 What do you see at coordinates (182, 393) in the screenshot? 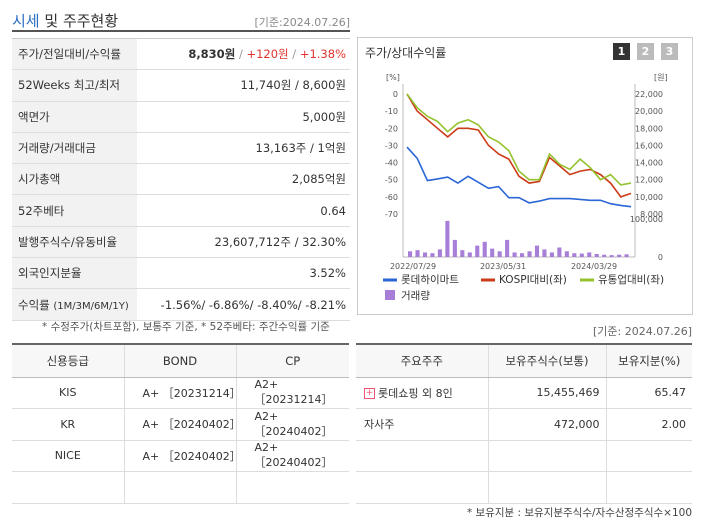
I see `bond-cell: A+ ［20231214］` at bounding box center [182, 393].